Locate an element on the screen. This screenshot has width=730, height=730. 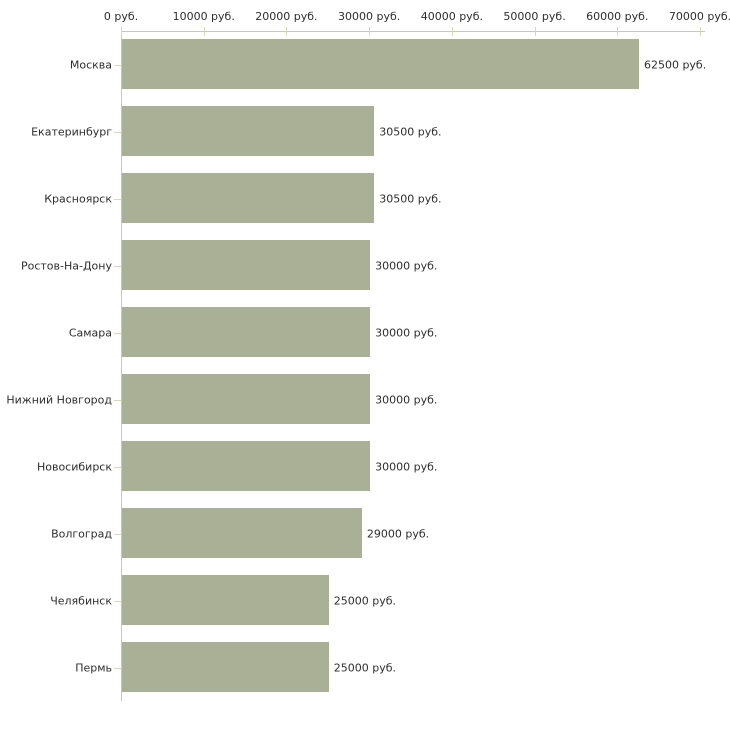
x-tick-label: 20000 руб. is located at coordinates (286, 16).